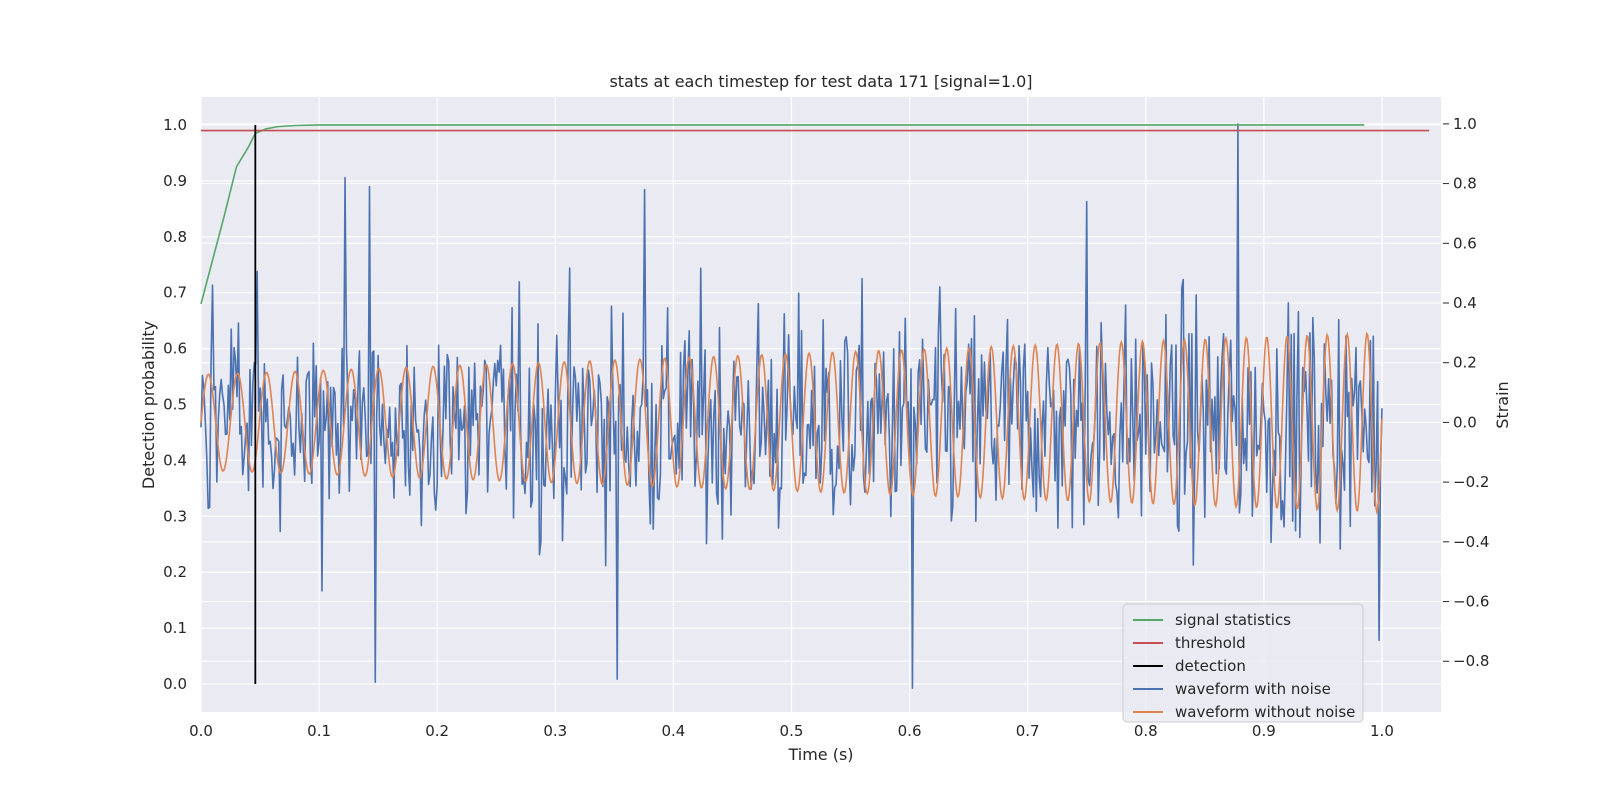  Describe the element at coordinates (175, 684) in the screenshot. I see `left-y-tick-label: 0.0` at that location.